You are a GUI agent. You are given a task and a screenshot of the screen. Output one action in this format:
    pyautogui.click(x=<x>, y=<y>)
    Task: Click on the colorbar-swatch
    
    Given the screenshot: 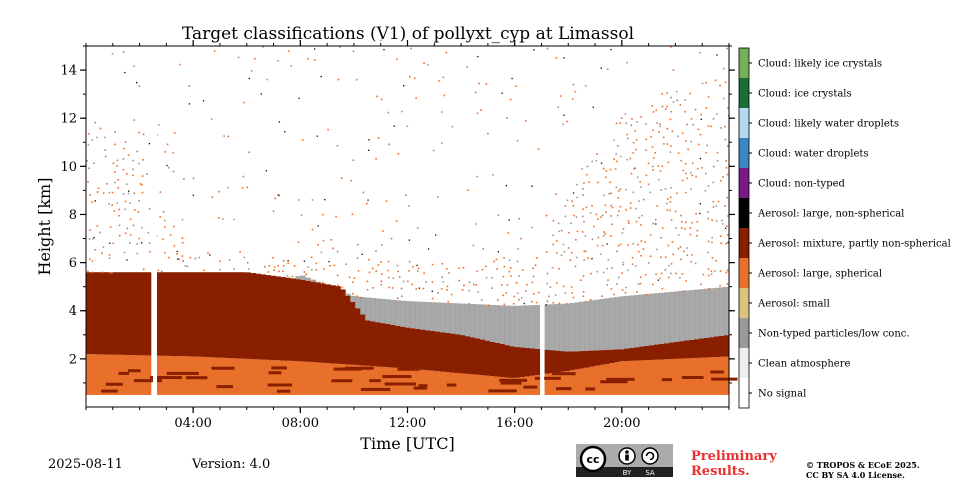 What is the action you would take?
    pyautogui.click(x=744, y=63)
    